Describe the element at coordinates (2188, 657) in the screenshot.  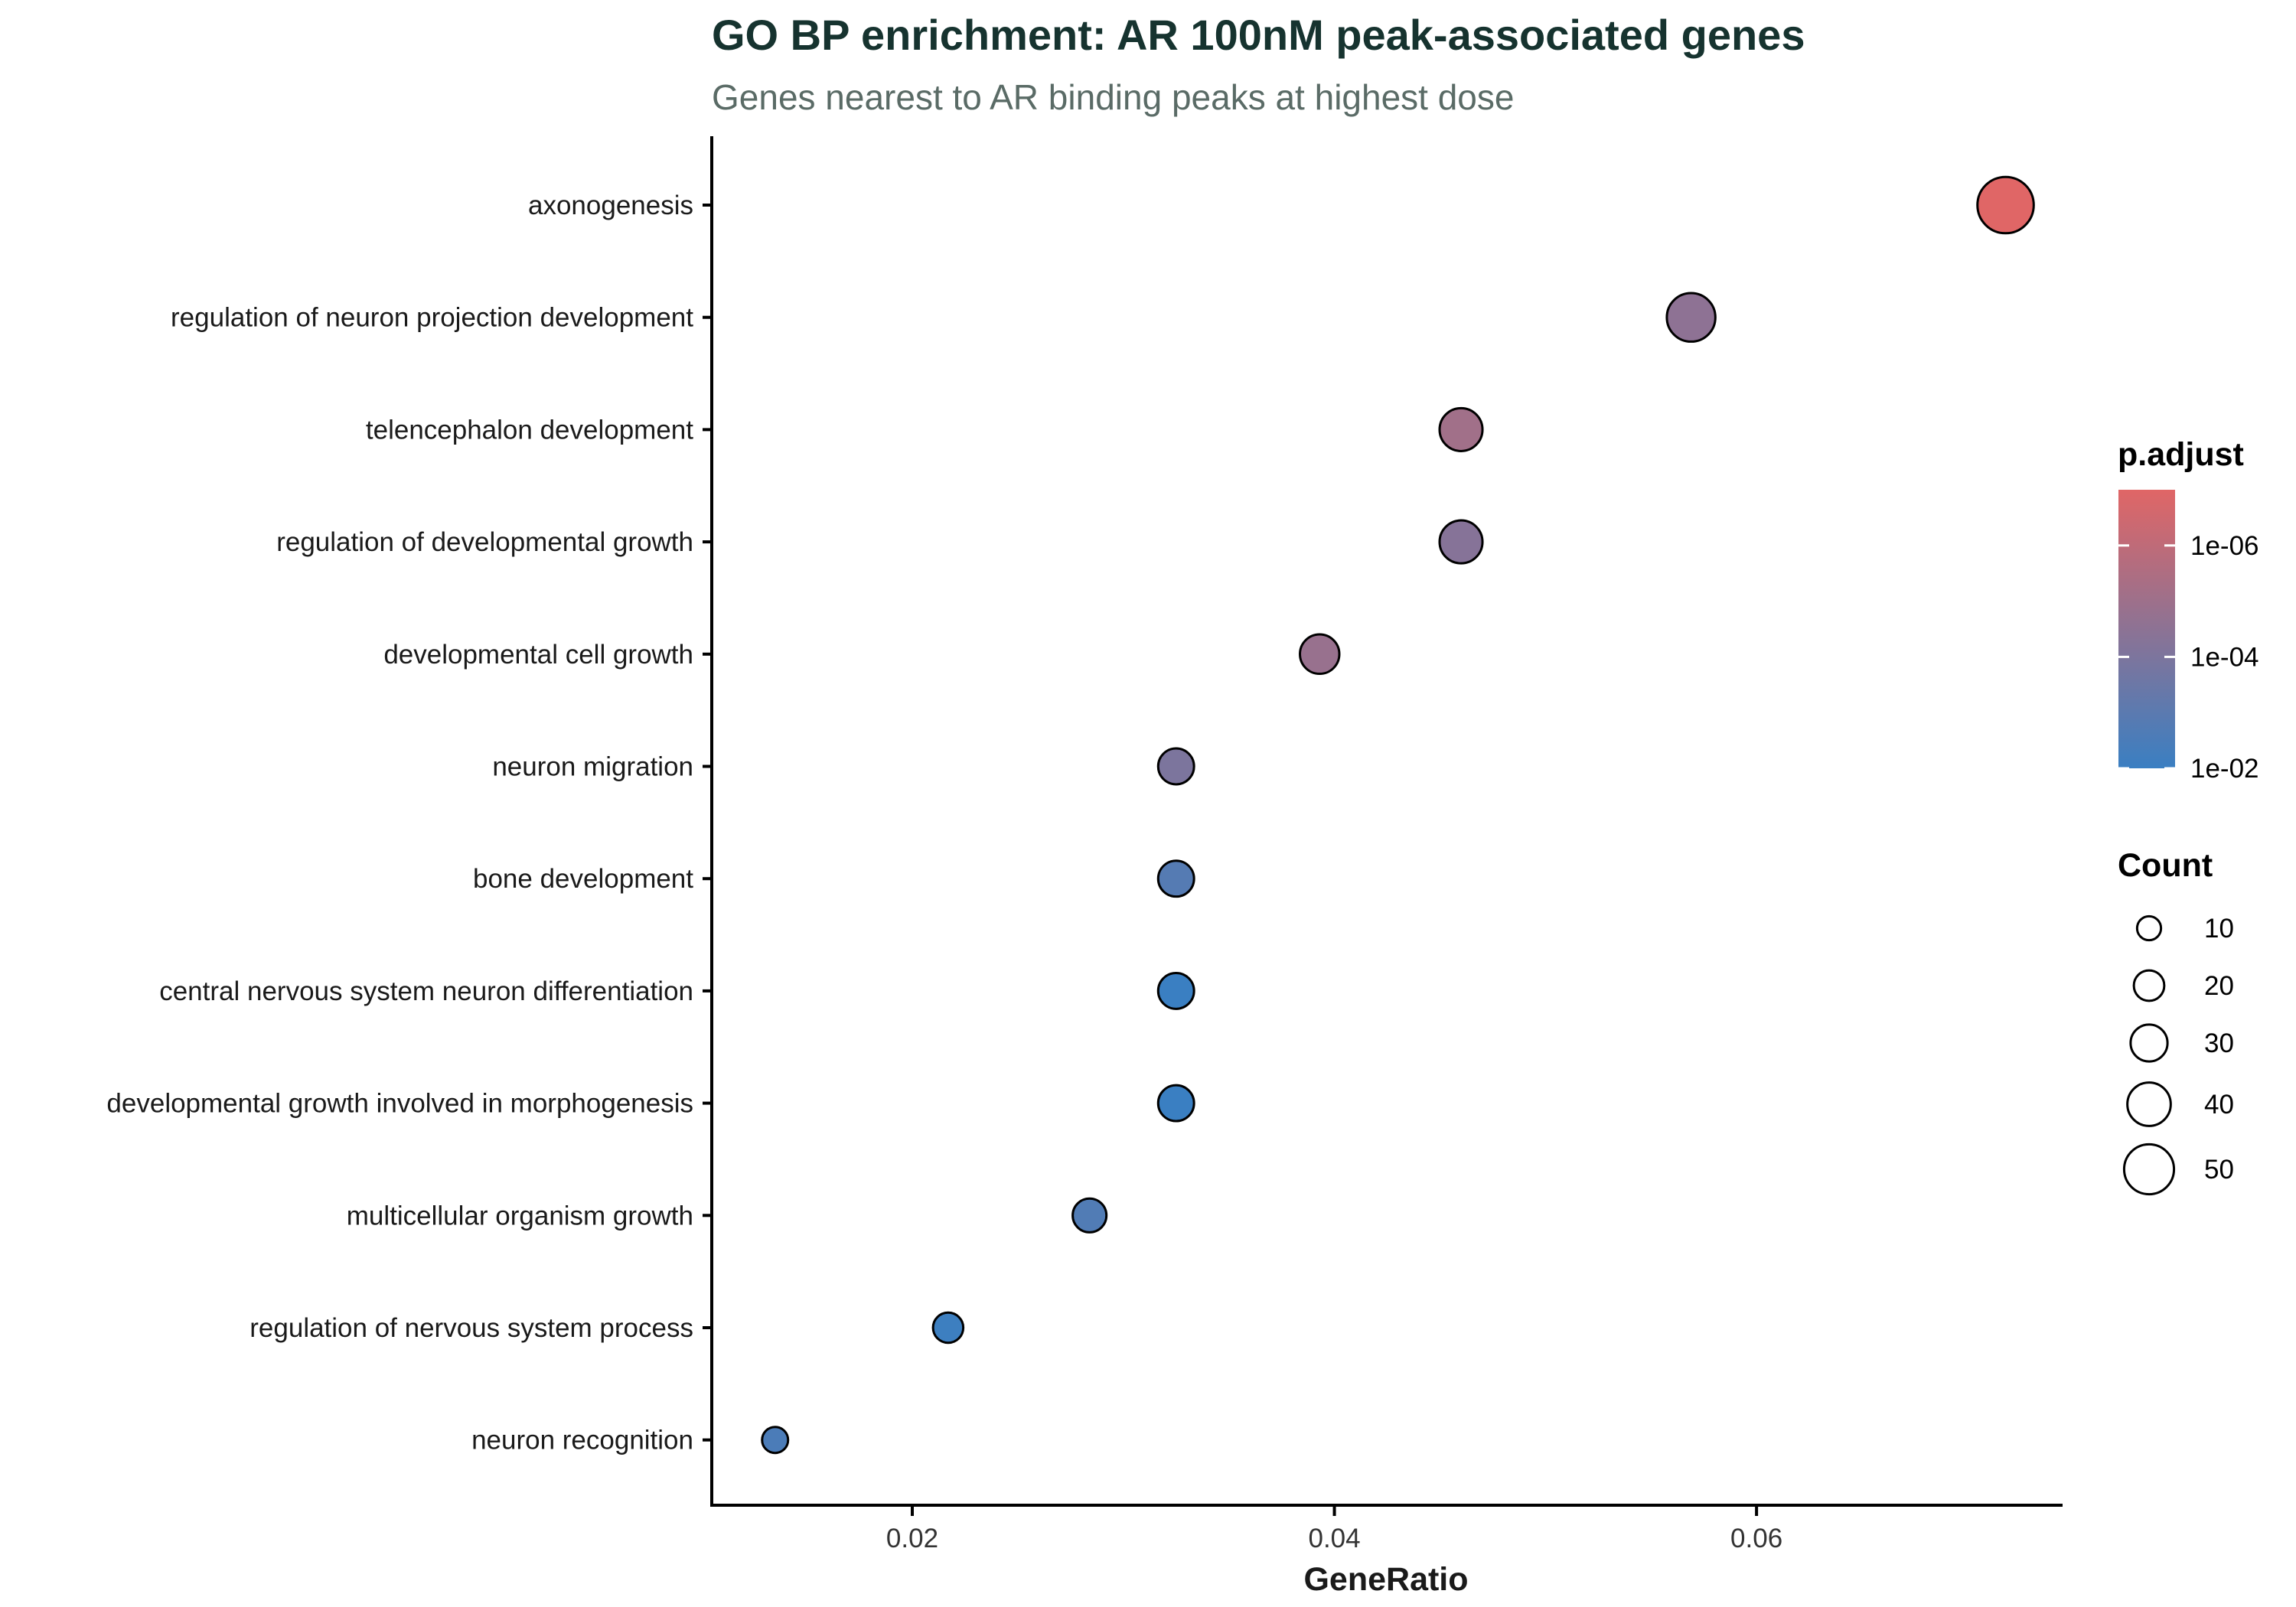
I see `color-legend-ticks: 1e-06 1e-04 1e-02` at that location.